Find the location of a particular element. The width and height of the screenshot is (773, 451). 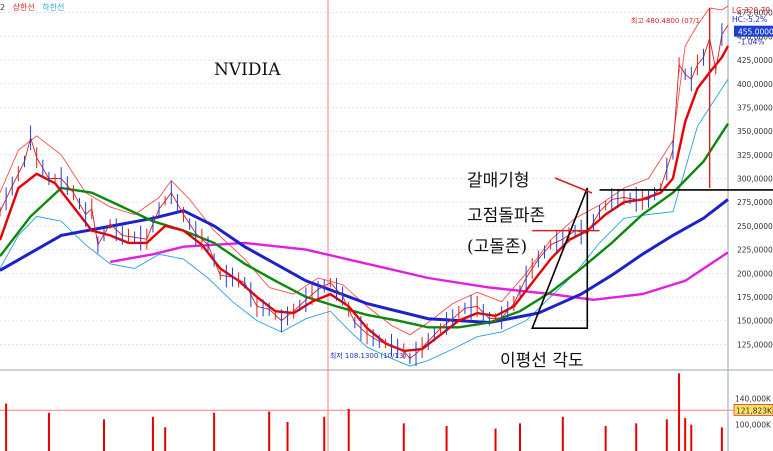

y-tick-label: 450,0000 is located at coordinates (755, 36).